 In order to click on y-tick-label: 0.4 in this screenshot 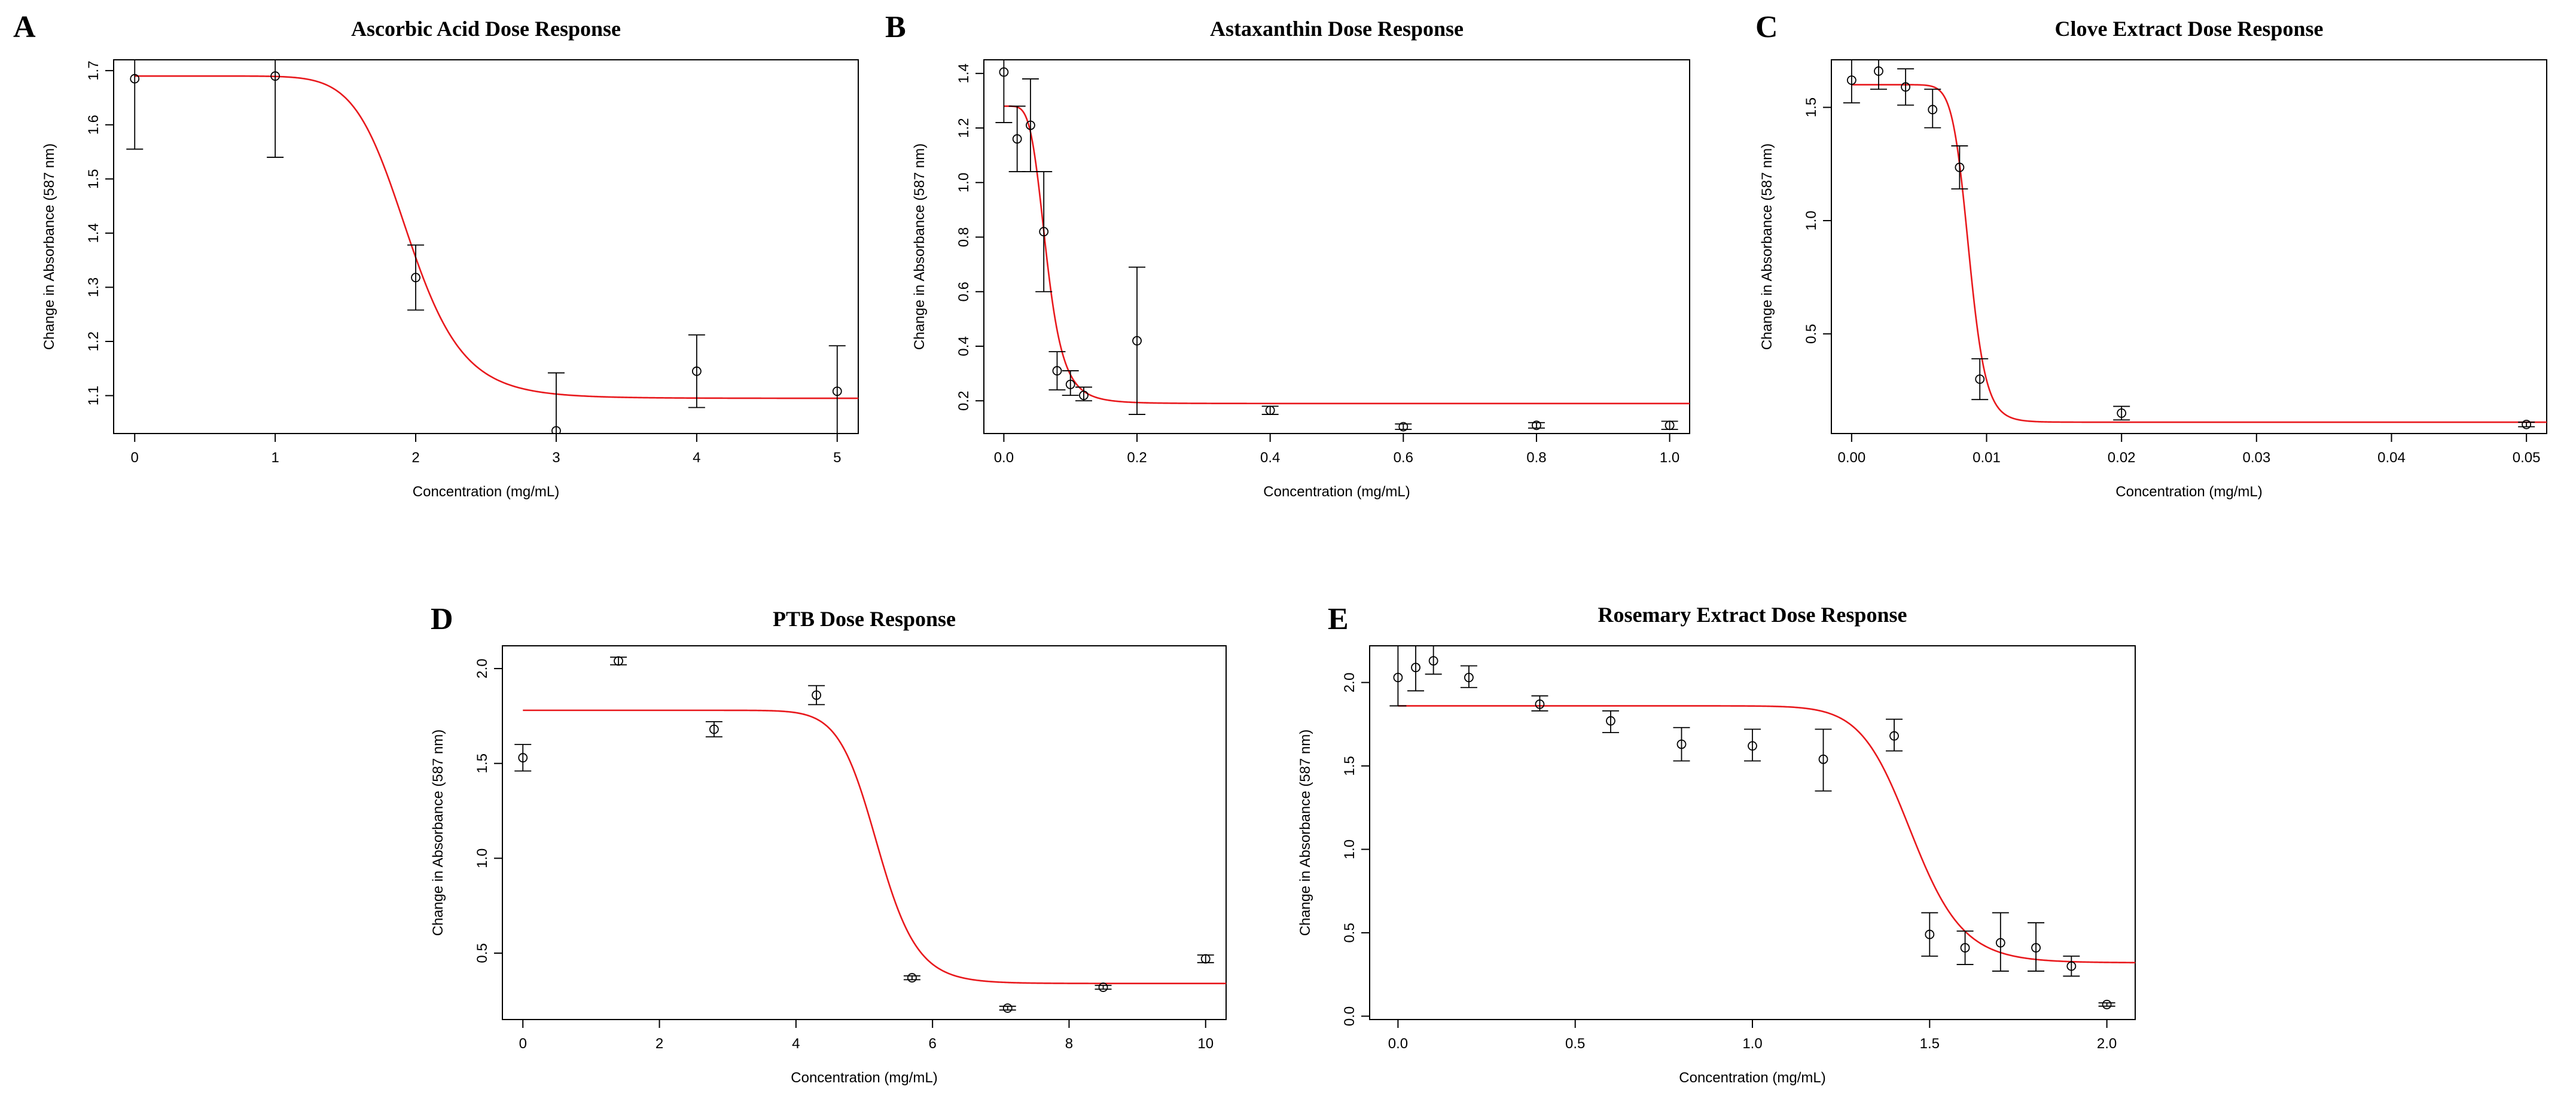, I will do `click(964, 346)`.